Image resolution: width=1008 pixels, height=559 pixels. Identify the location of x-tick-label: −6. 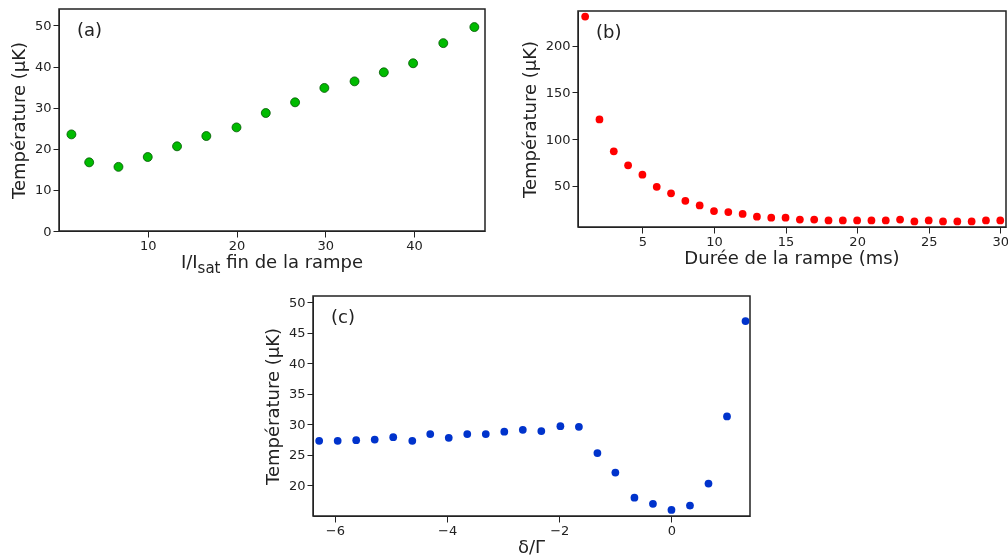
(335, 530).